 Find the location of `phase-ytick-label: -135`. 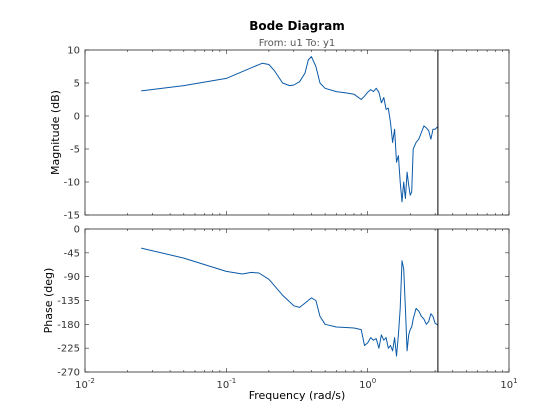

phase-ytick-label: -135 is located at coordinates (68, 301).